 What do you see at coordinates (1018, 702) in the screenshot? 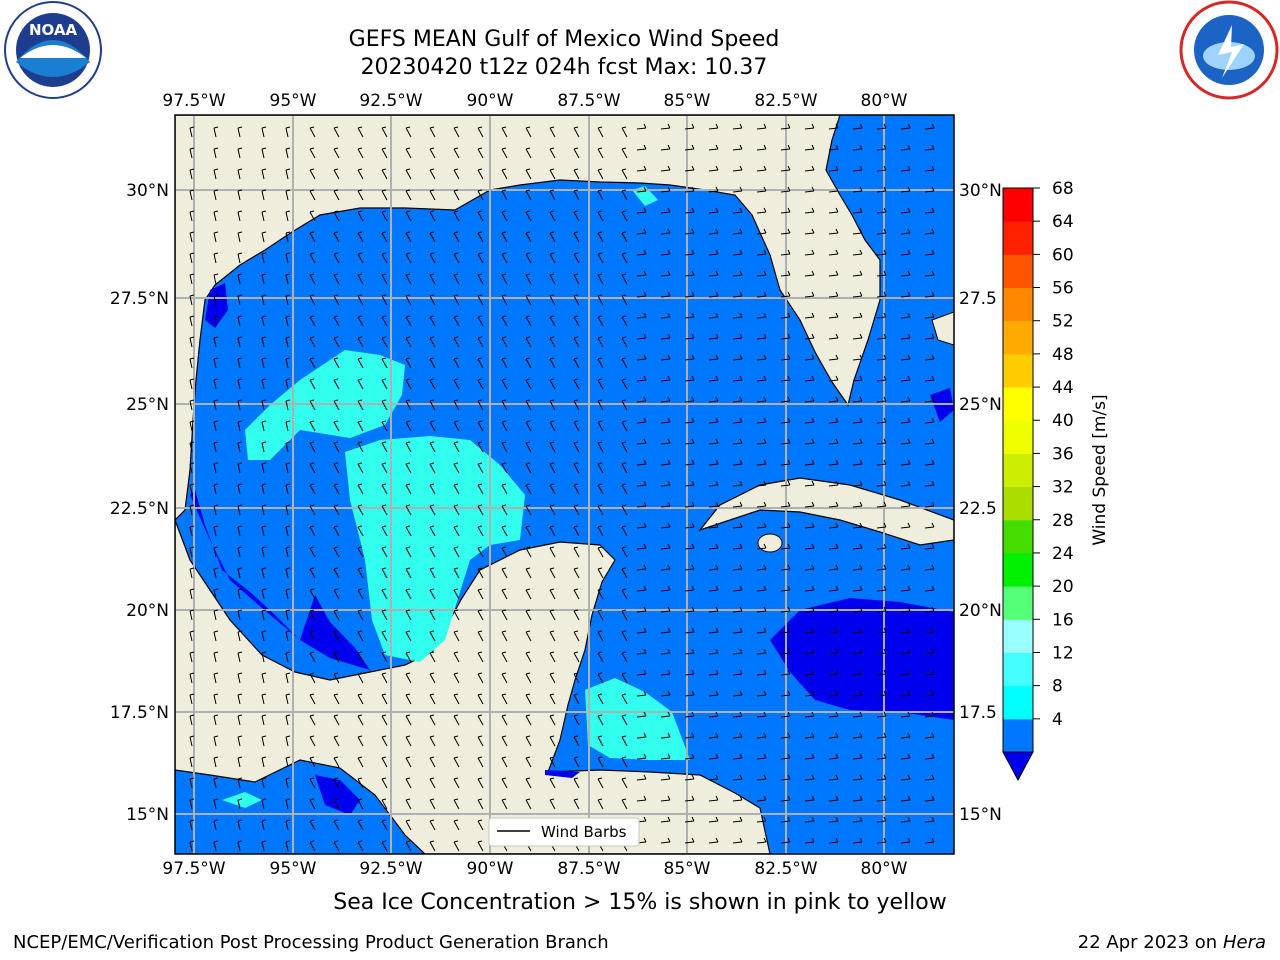
I see `colorbar-segment` at bounding box center [1018, 702].